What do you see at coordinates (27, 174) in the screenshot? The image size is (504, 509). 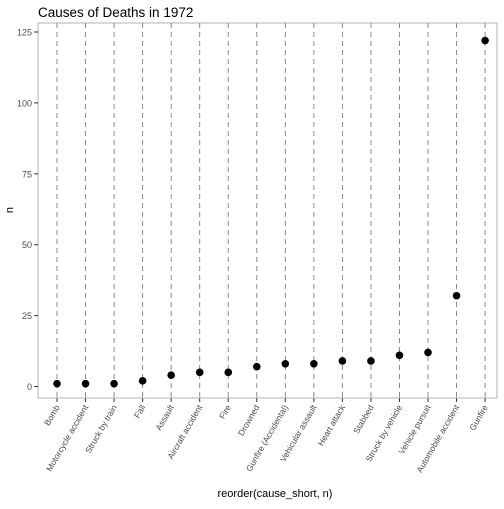 I see `y-tick-label: 75` at bounding box center [27, 174].